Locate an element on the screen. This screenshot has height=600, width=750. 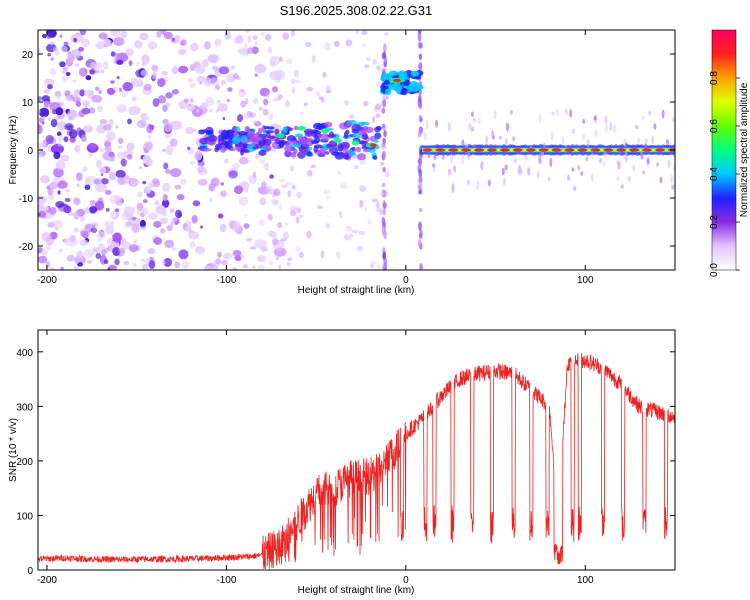
colorbar-scale is located at coordinates (724, 150).